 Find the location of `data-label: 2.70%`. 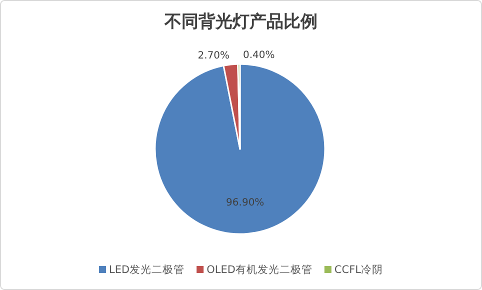

data-label: 2.70% is located at coordinates (214, 56).